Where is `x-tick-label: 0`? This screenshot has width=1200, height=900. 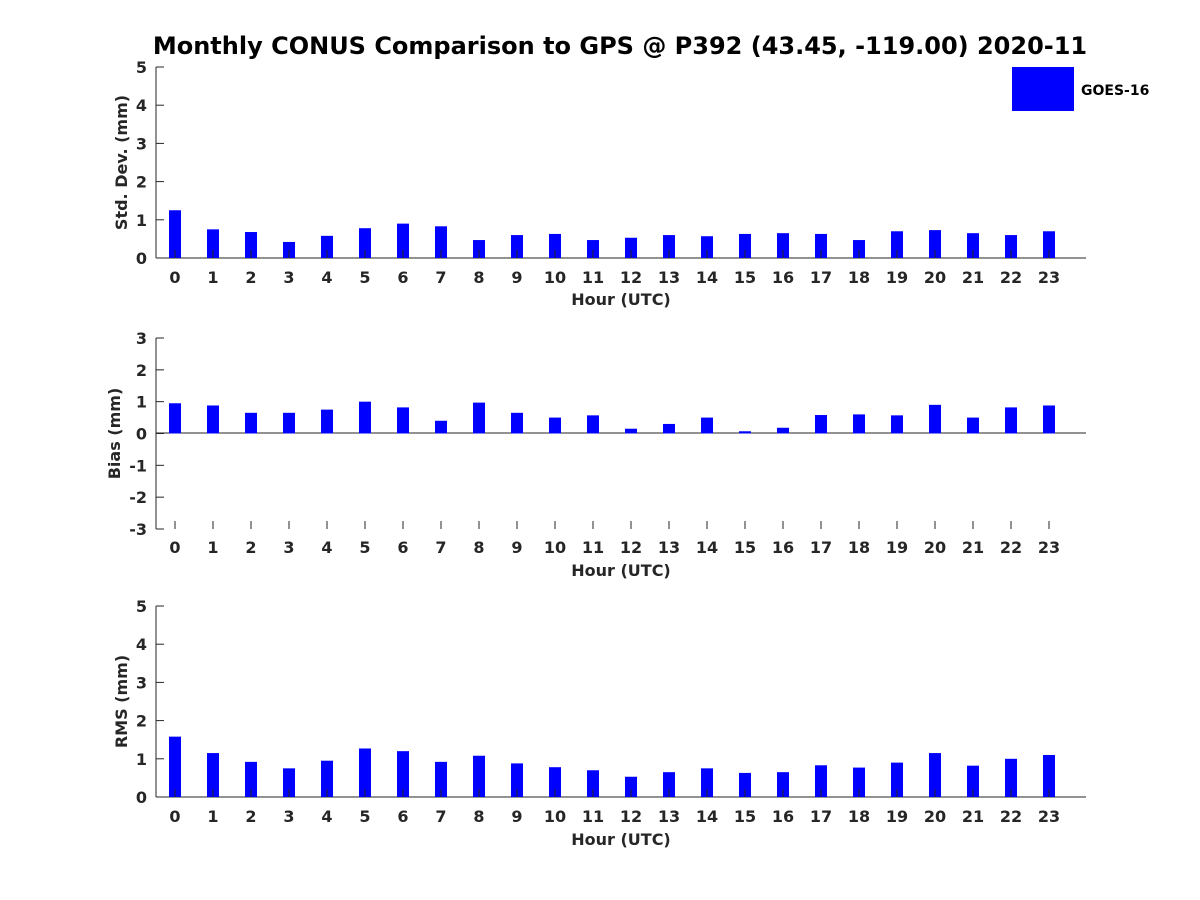
x-tick-label: 0 is located at coordinates (174, 277).